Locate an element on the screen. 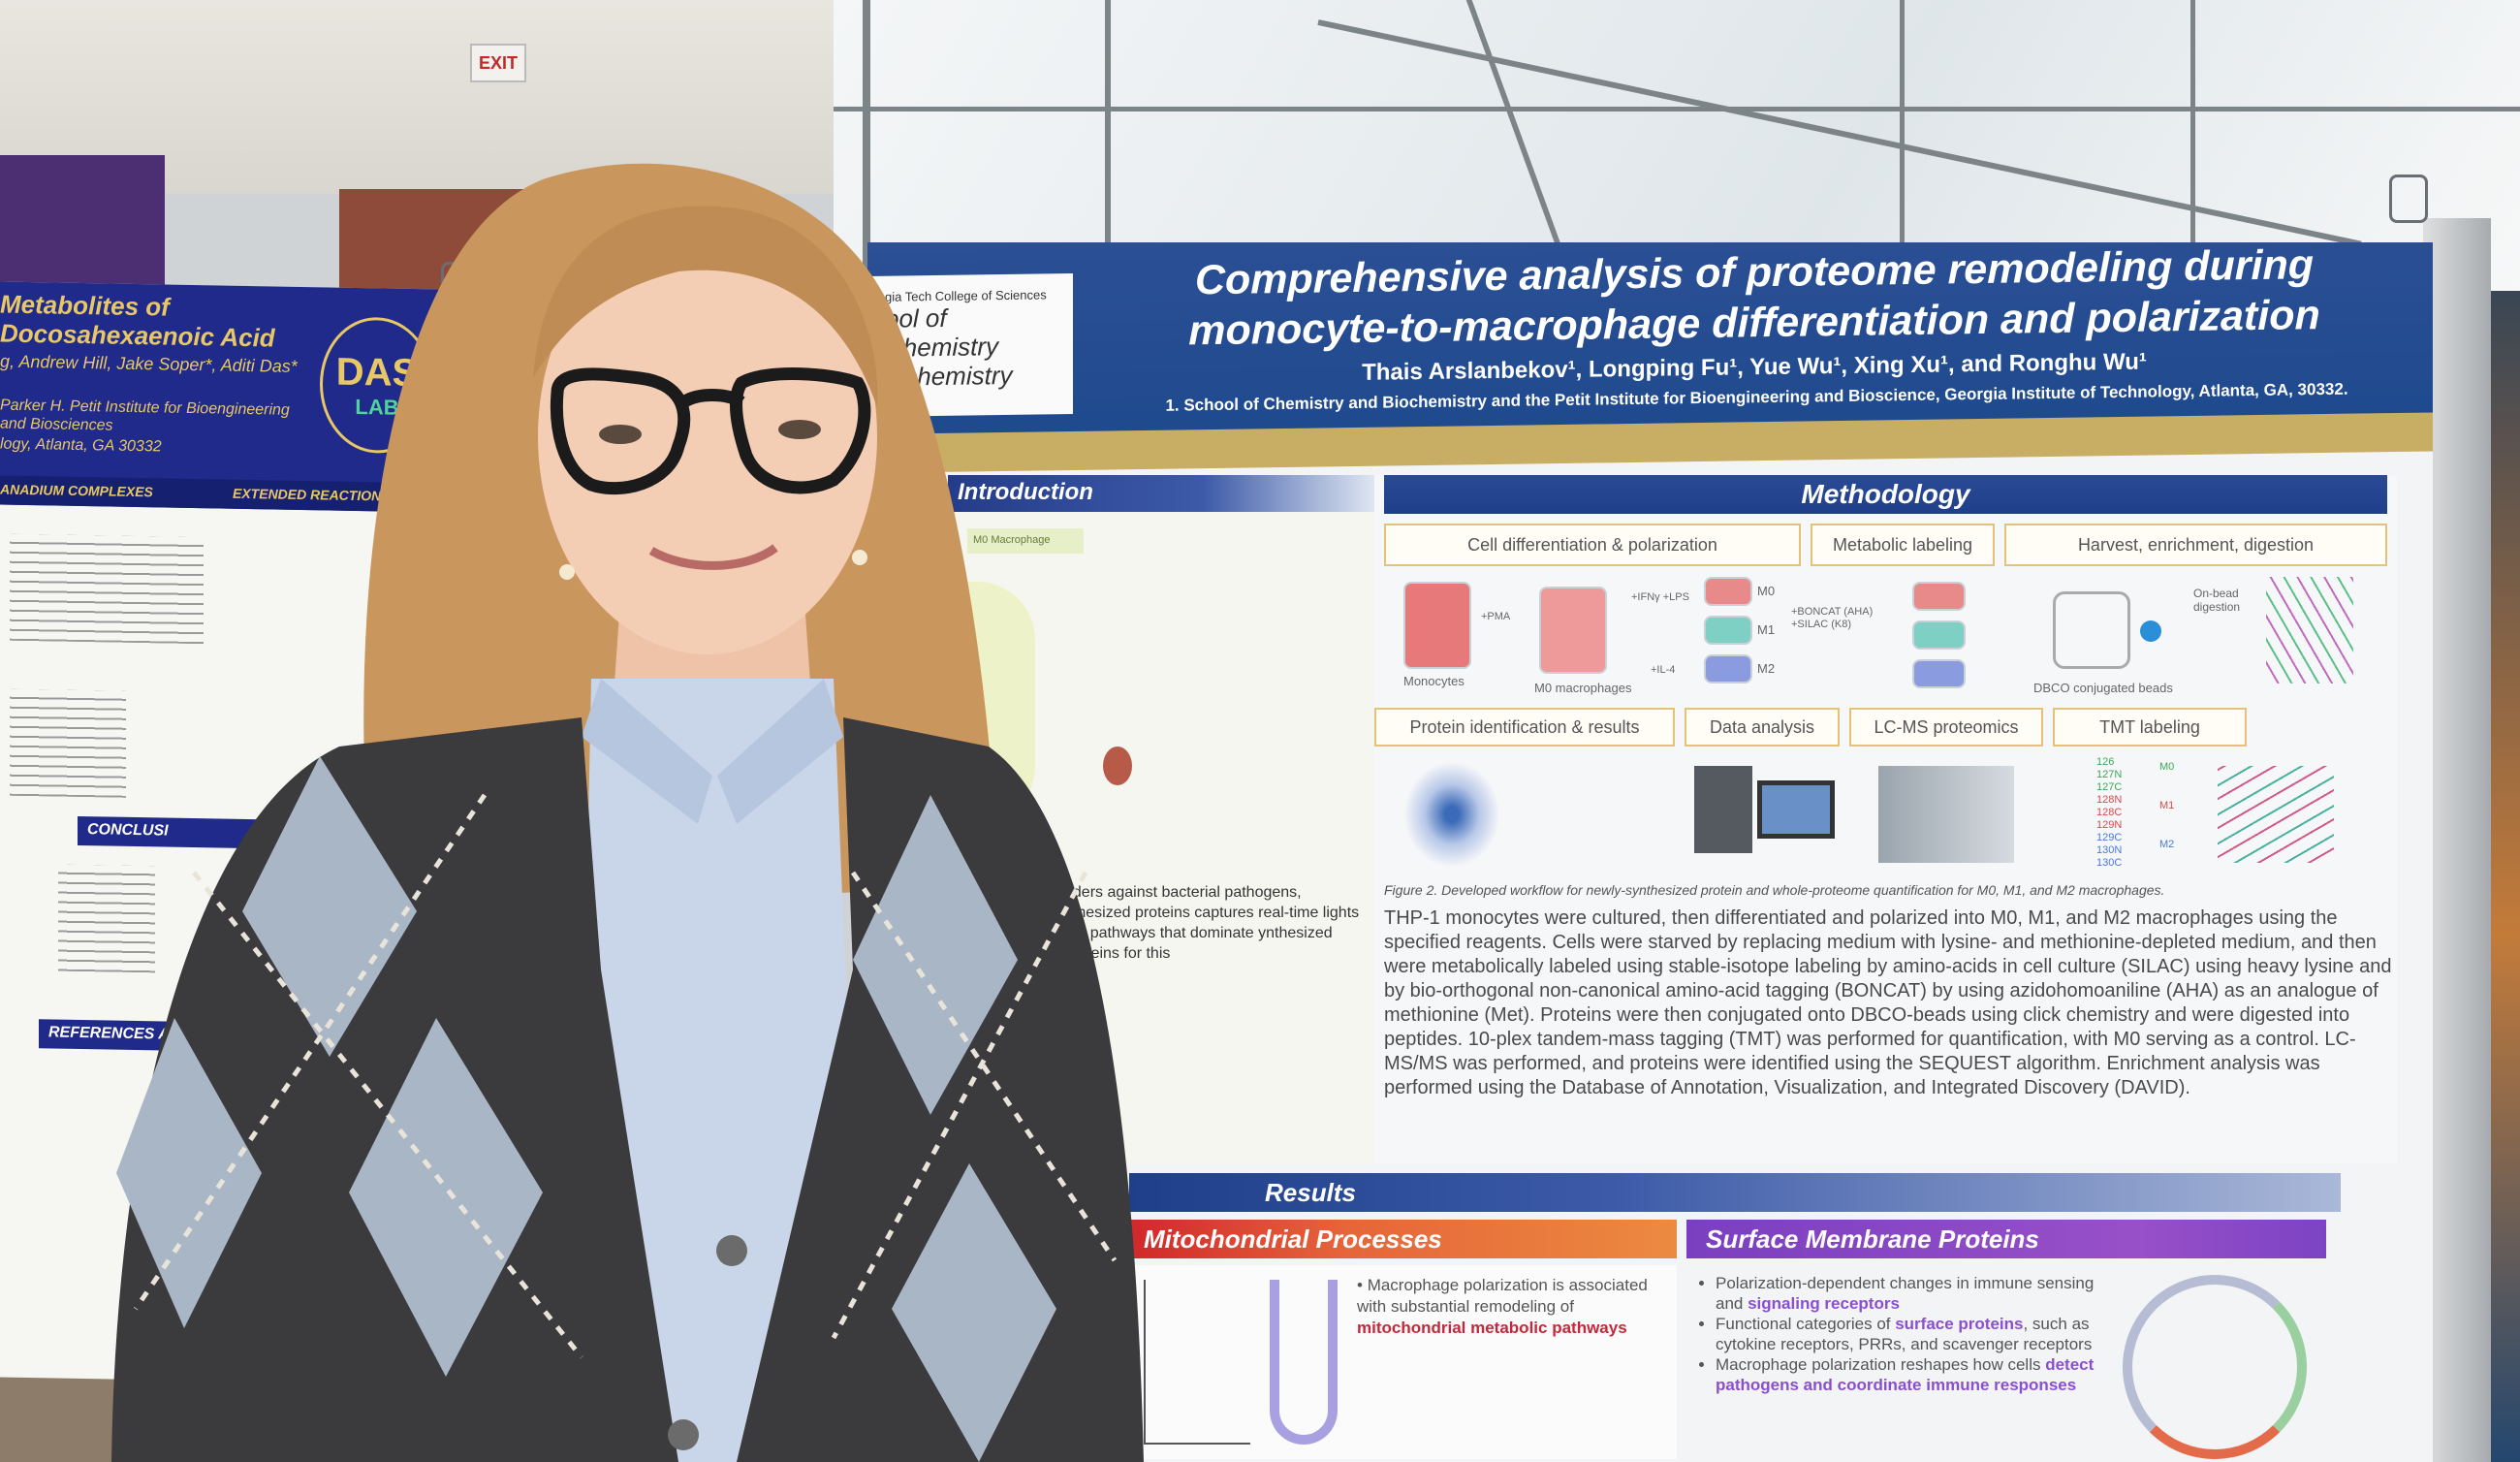  right-eye is located at coordinates (800, 429).